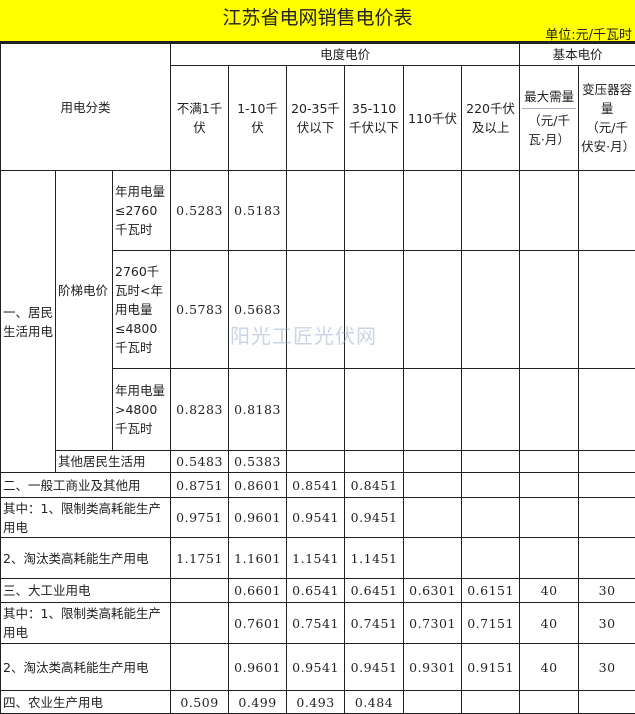 The image size is (635, 714). I want to click on max-demand-label: 最大需量, so click(549, 96).